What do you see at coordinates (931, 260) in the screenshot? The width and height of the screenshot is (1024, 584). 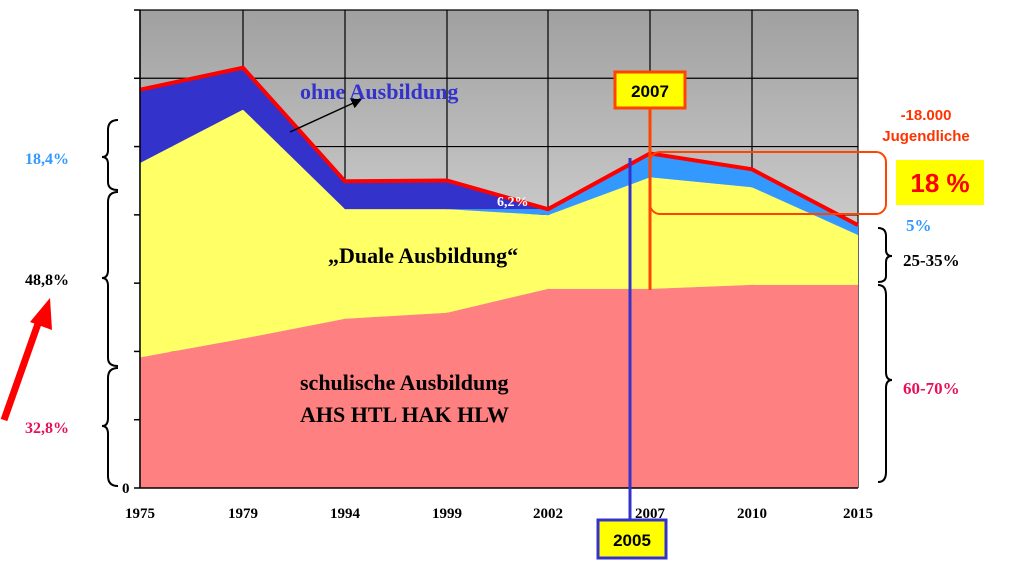 I see `right-label-25-35: 25-35%` at bounding box center [931, 260].